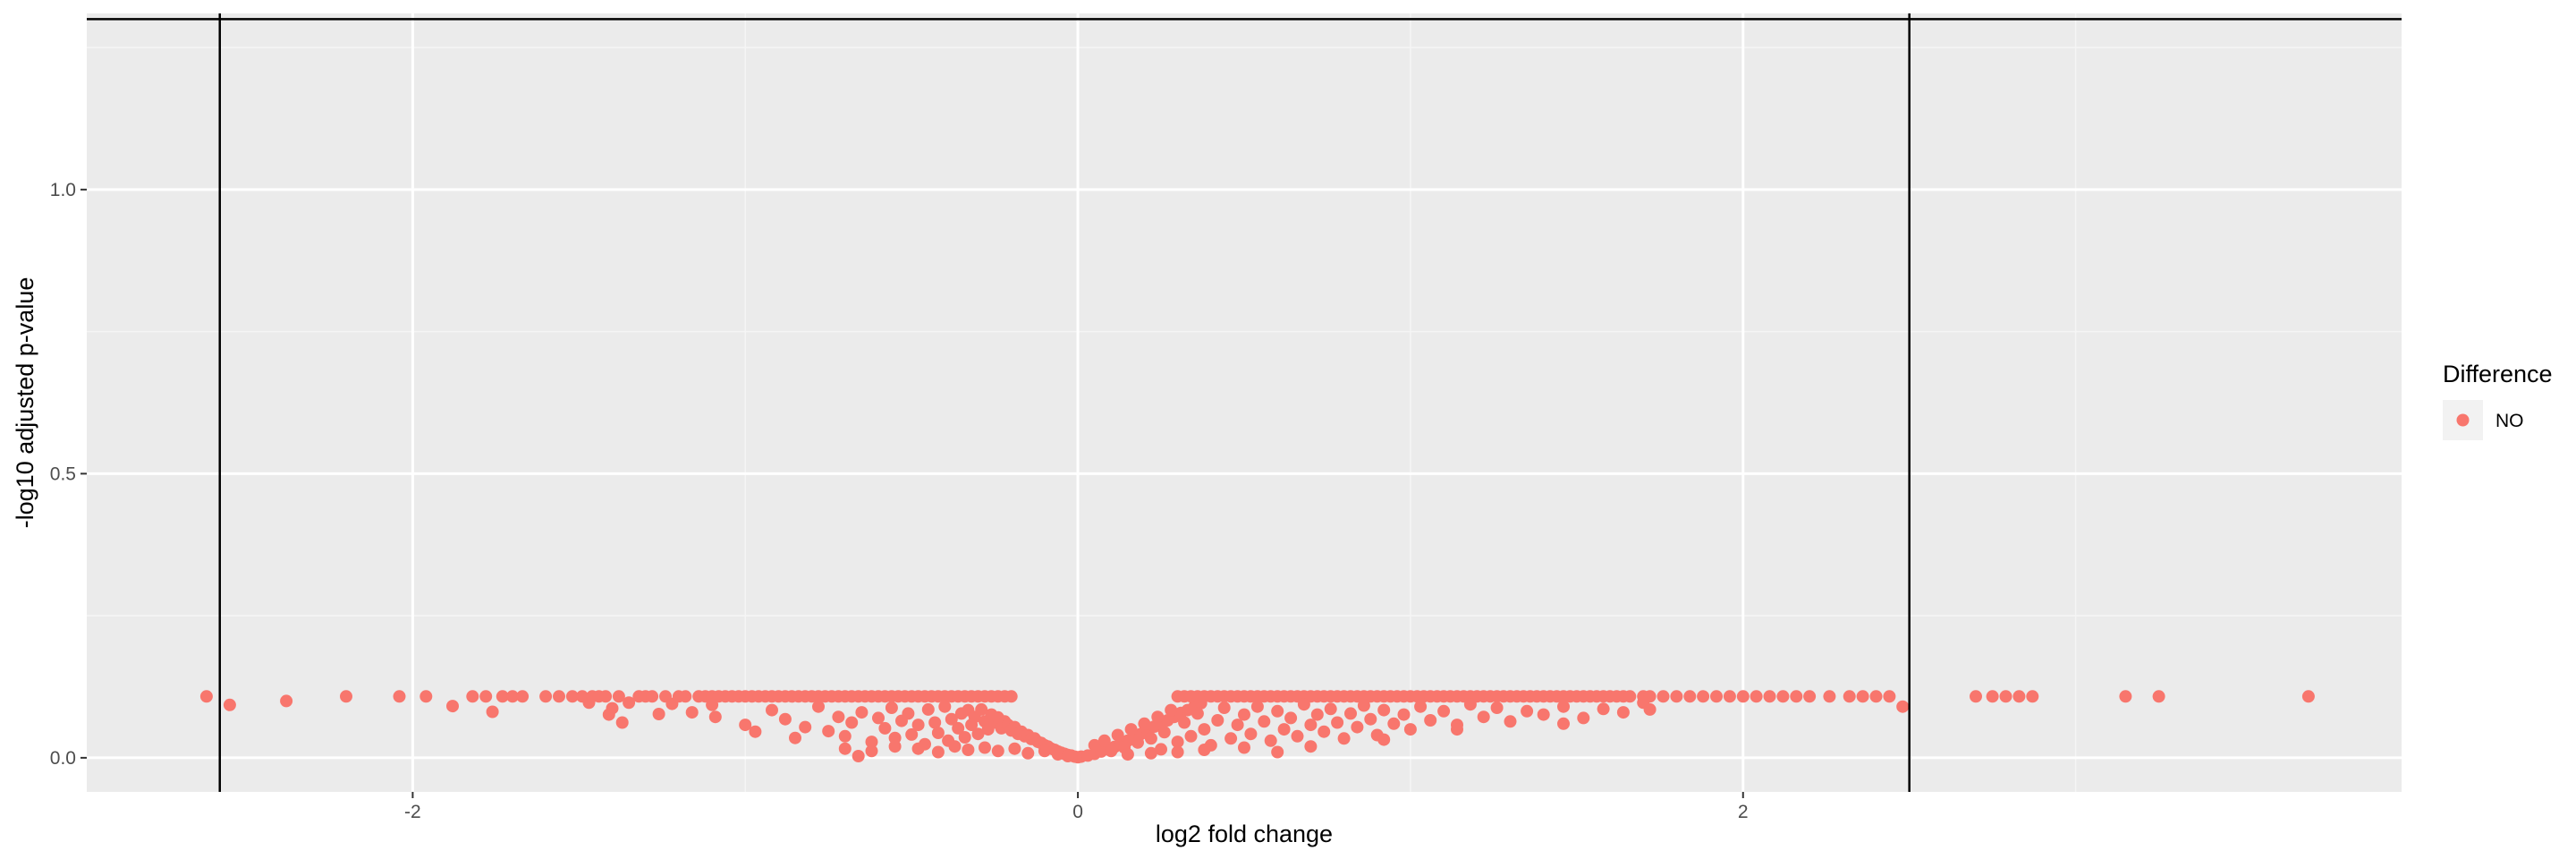 The image size is (2576, 859). I want to click on x-tick-label: 2, so click(1743, 812).